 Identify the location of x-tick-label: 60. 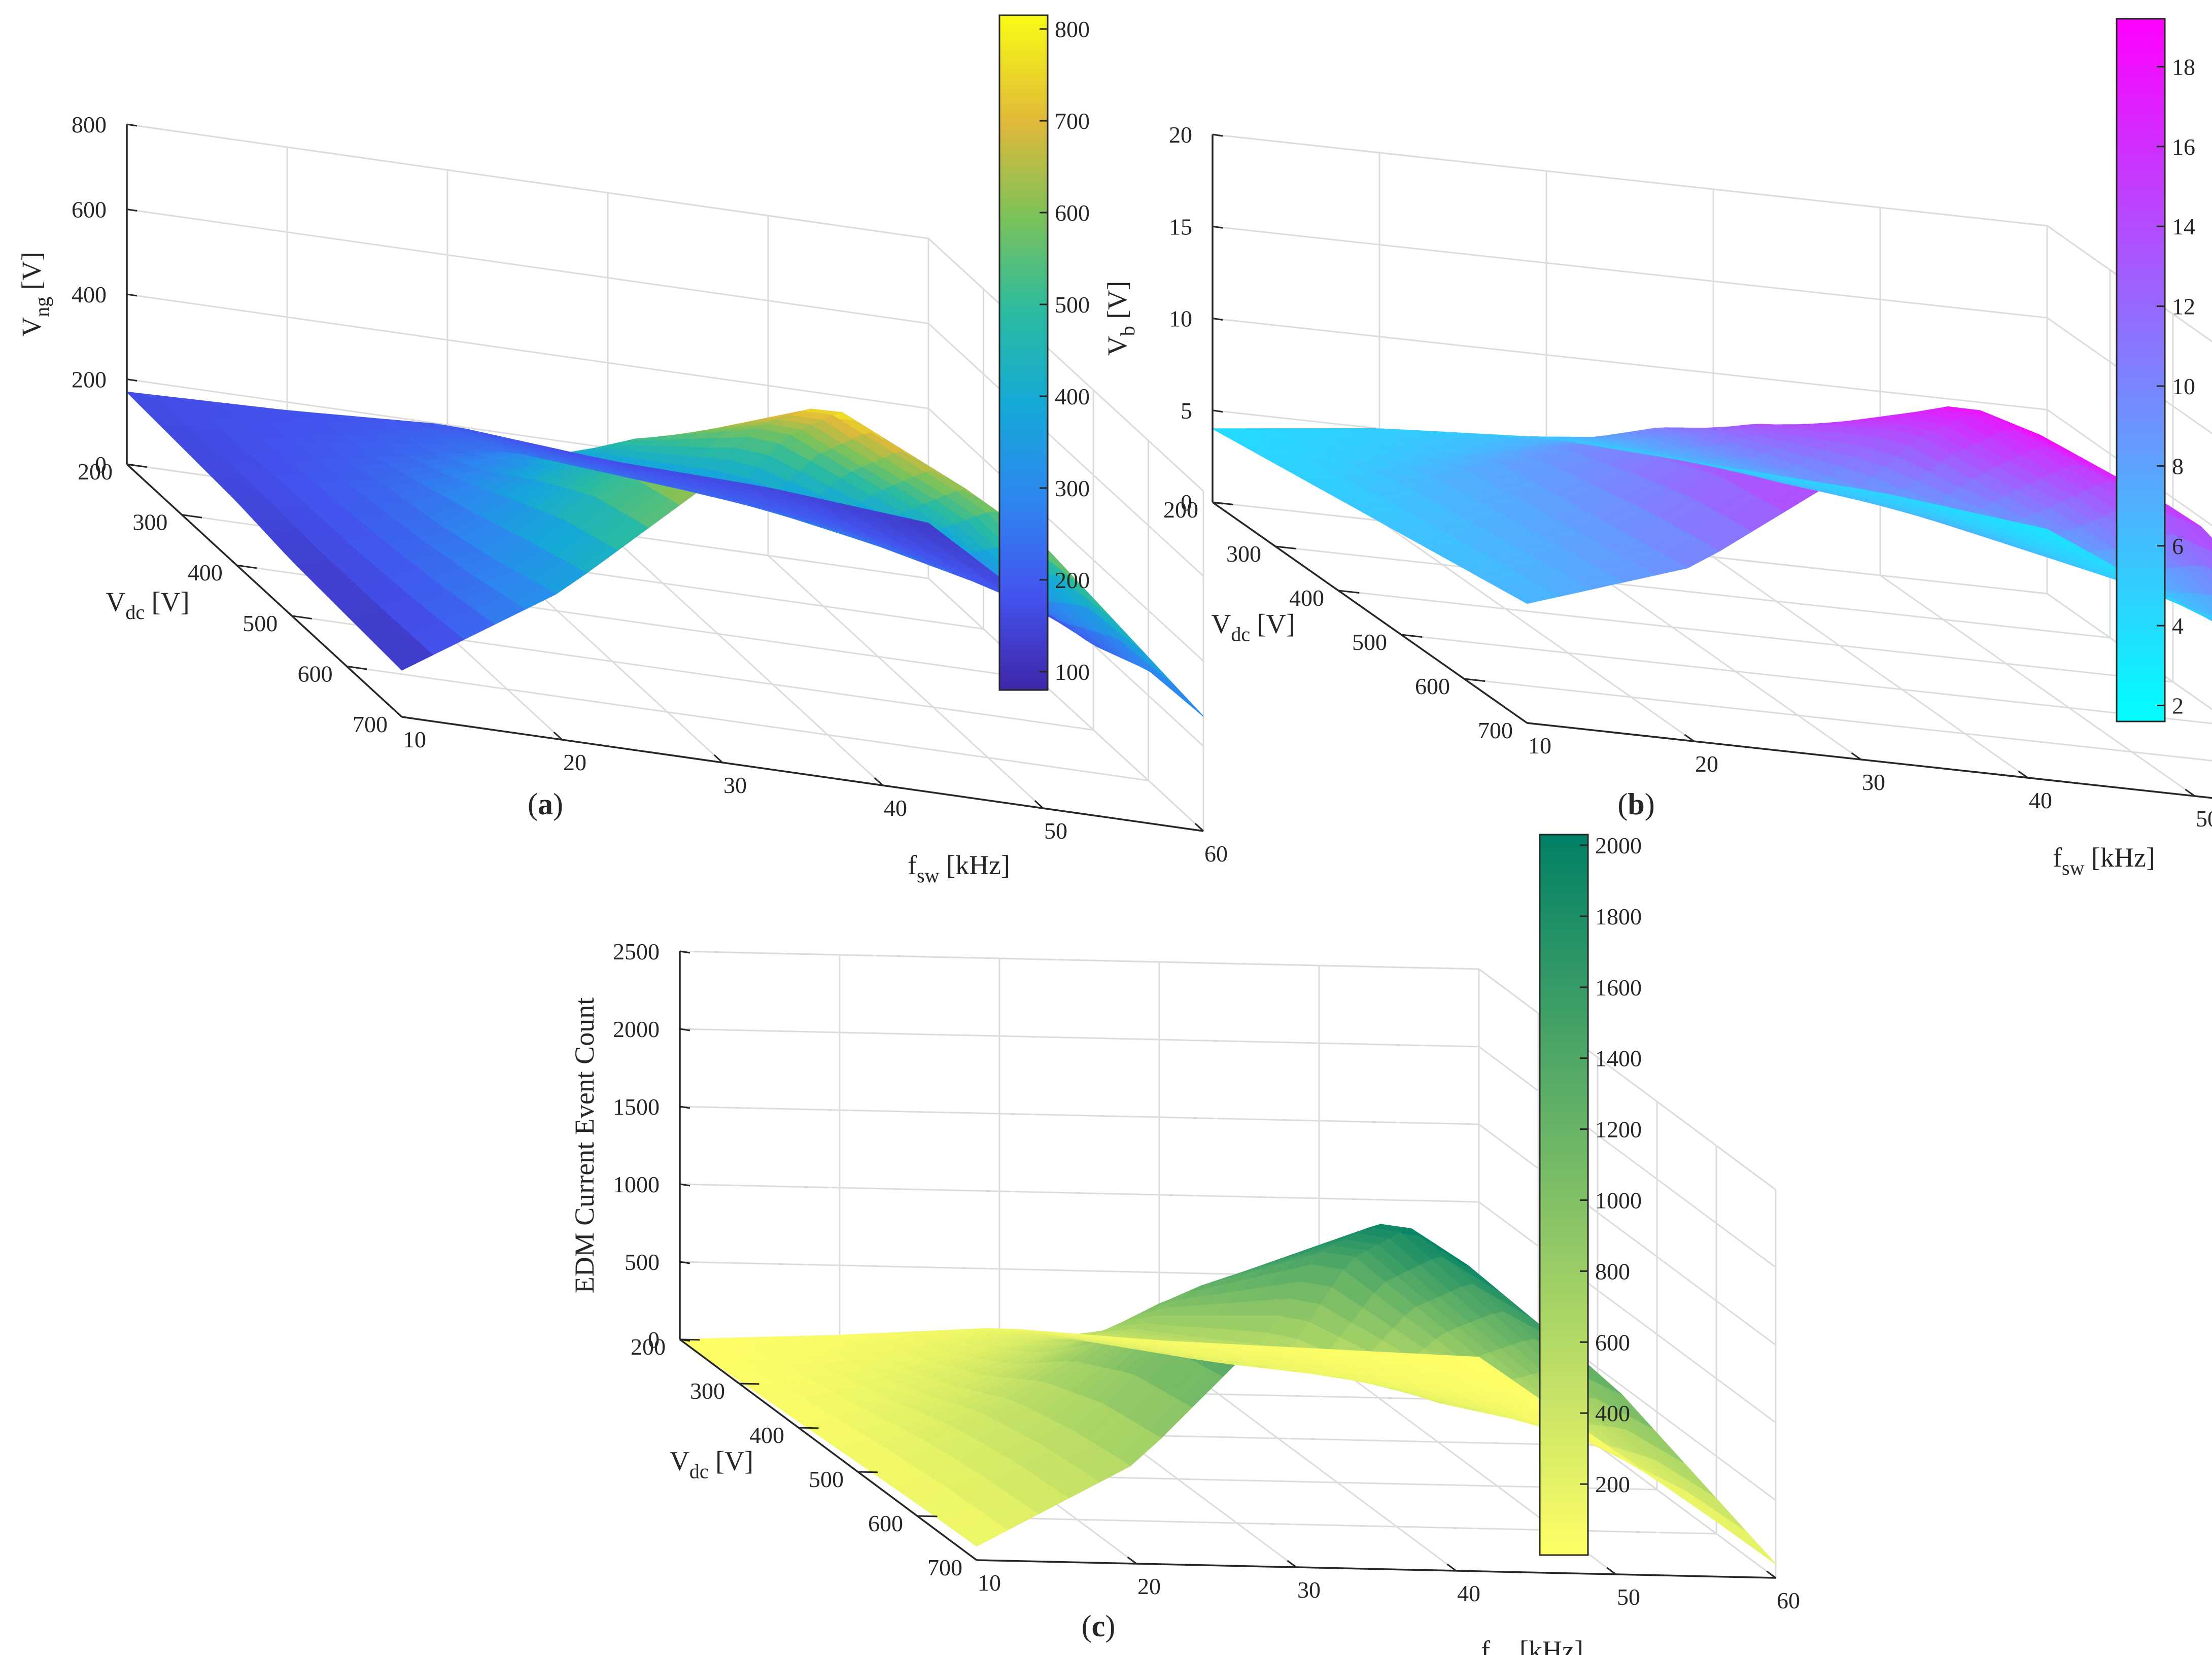
(1216, 854).